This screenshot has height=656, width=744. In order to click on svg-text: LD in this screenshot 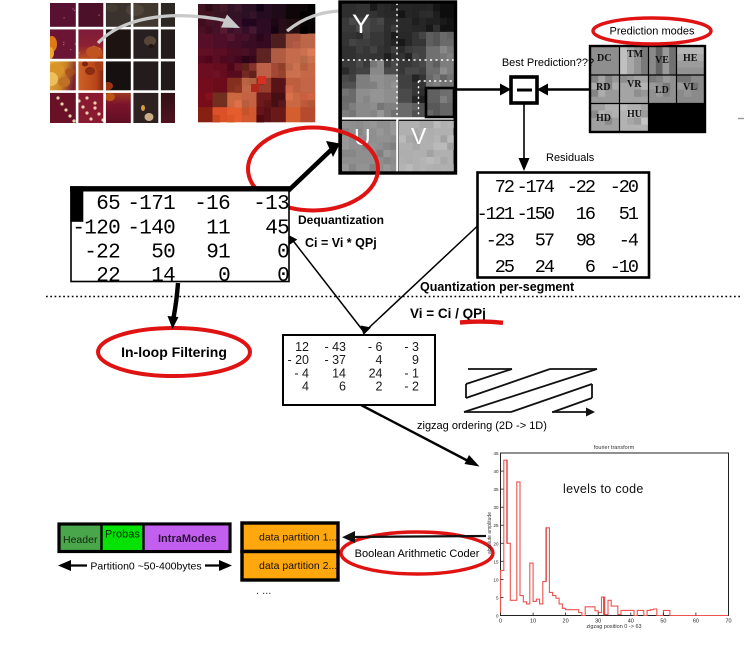, I will do `click(662, 90)`.